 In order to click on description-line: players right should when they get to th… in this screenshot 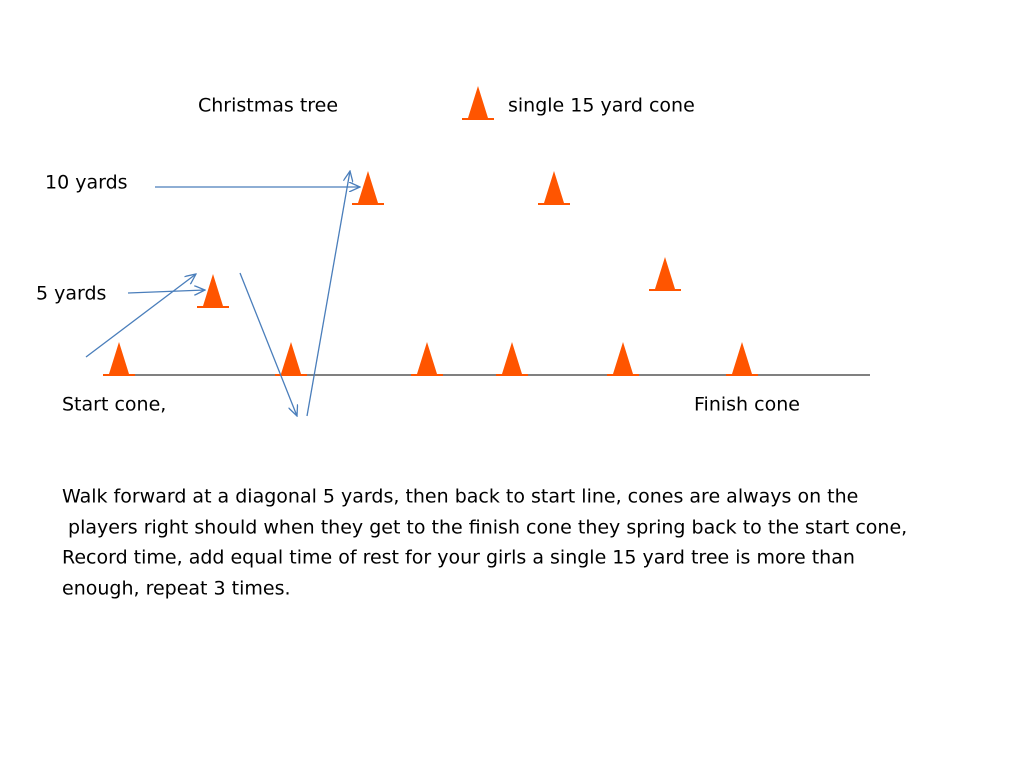, I will do `click(484, 528)`.